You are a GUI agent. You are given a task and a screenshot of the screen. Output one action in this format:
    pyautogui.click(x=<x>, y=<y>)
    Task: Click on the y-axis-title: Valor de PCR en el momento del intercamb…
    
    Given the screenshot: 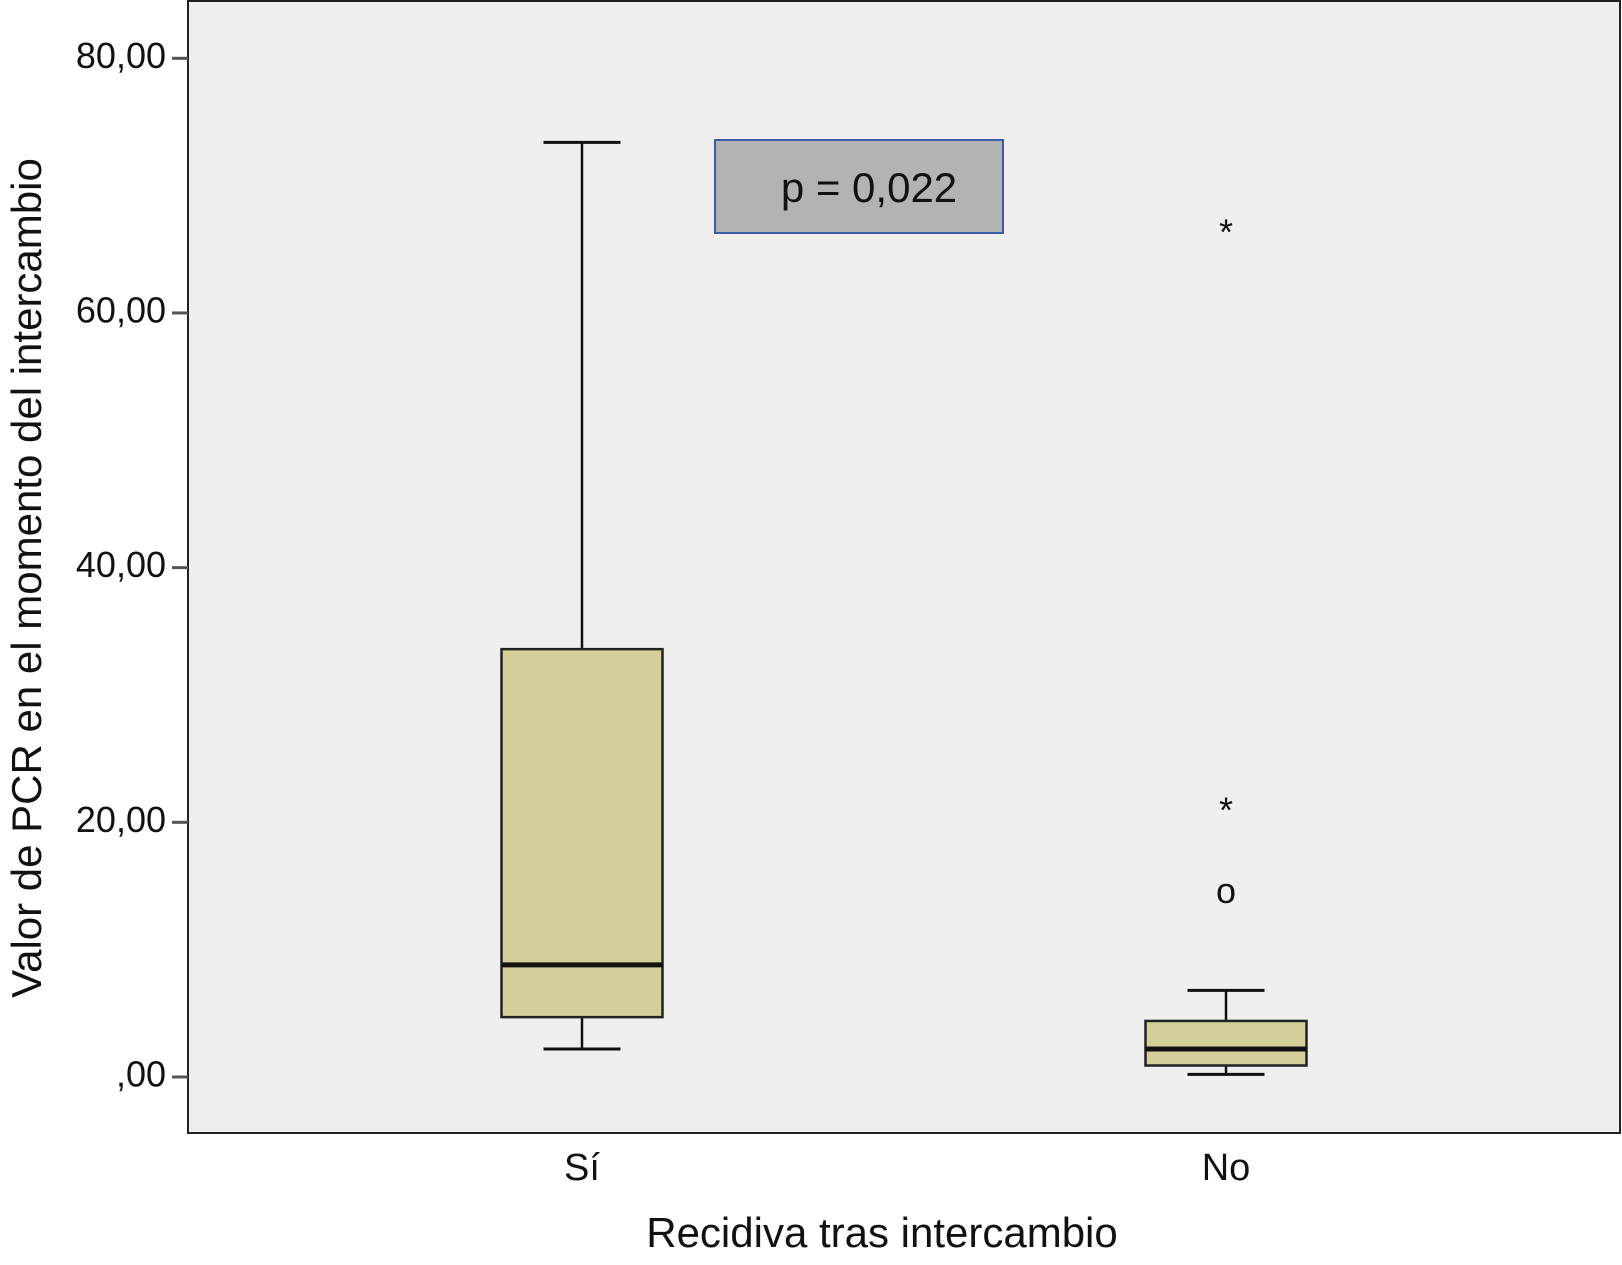 What is the action you would take?
    pyautogui.click(x=26, y=578)
    